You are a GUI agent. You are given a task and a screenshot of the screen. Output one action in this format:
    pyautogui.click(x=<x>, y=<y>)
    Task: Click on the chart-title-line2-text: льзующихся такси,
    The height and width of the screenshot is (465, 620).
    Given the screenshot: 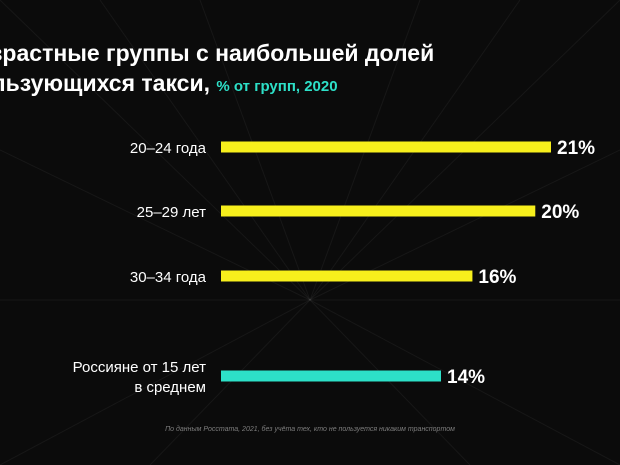 What is the action you would take?
    pyautogui.click(x=105, y=83)
    